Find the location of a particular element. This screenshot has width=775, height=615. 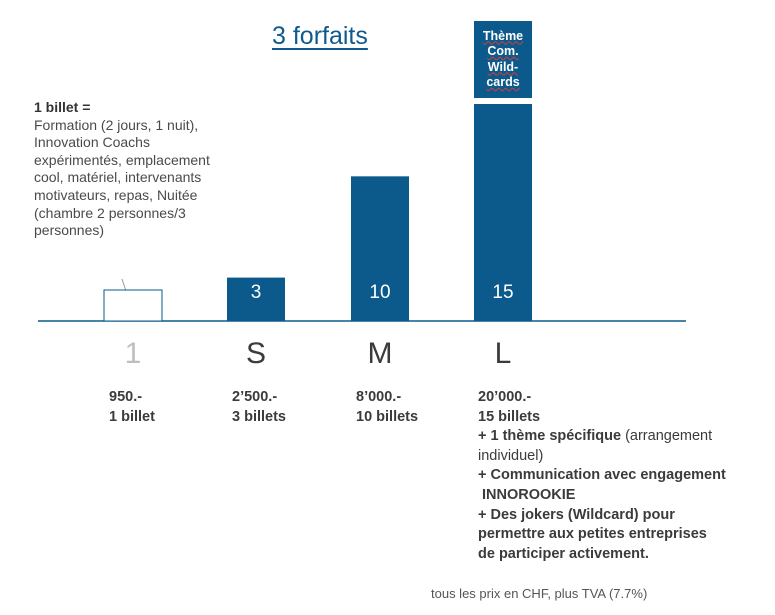

theme-box-line: Thème is located at coordinates (503, 35).